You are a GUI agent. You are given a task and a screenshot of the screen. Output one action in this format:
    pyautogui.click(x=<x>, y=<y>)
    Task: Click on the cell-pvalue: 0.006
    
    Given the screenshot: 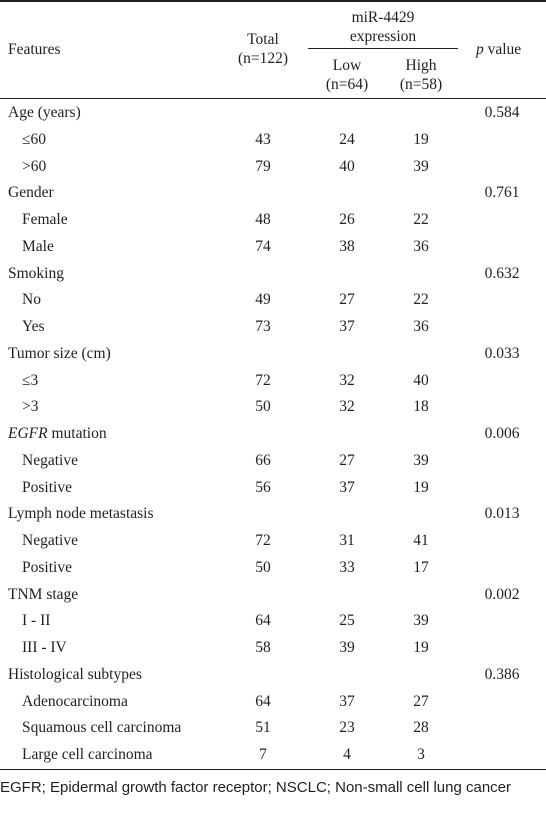 What is the action you would take?
    pyautogui.click(x=502, y=433)
    